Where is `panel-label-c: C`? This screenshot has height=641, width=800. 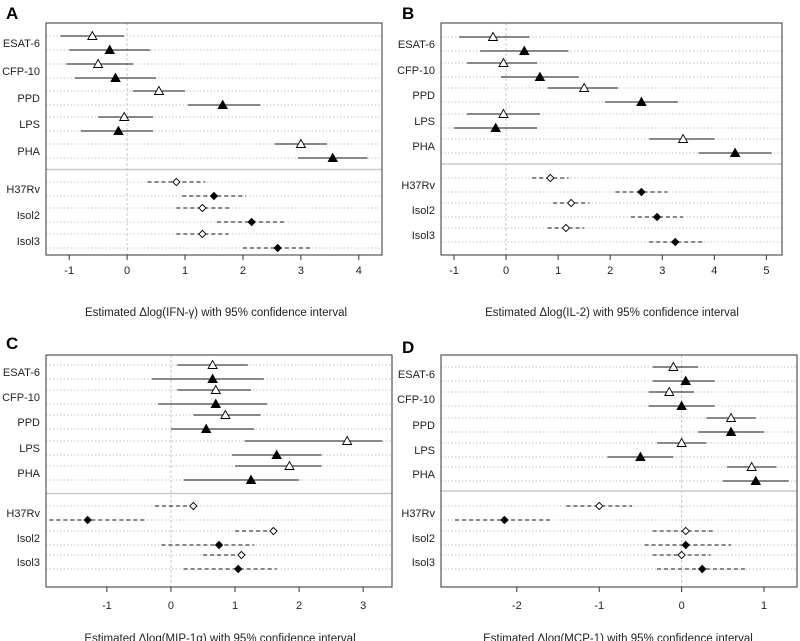 panel-label-c: C is located at coordinates (12, 343).